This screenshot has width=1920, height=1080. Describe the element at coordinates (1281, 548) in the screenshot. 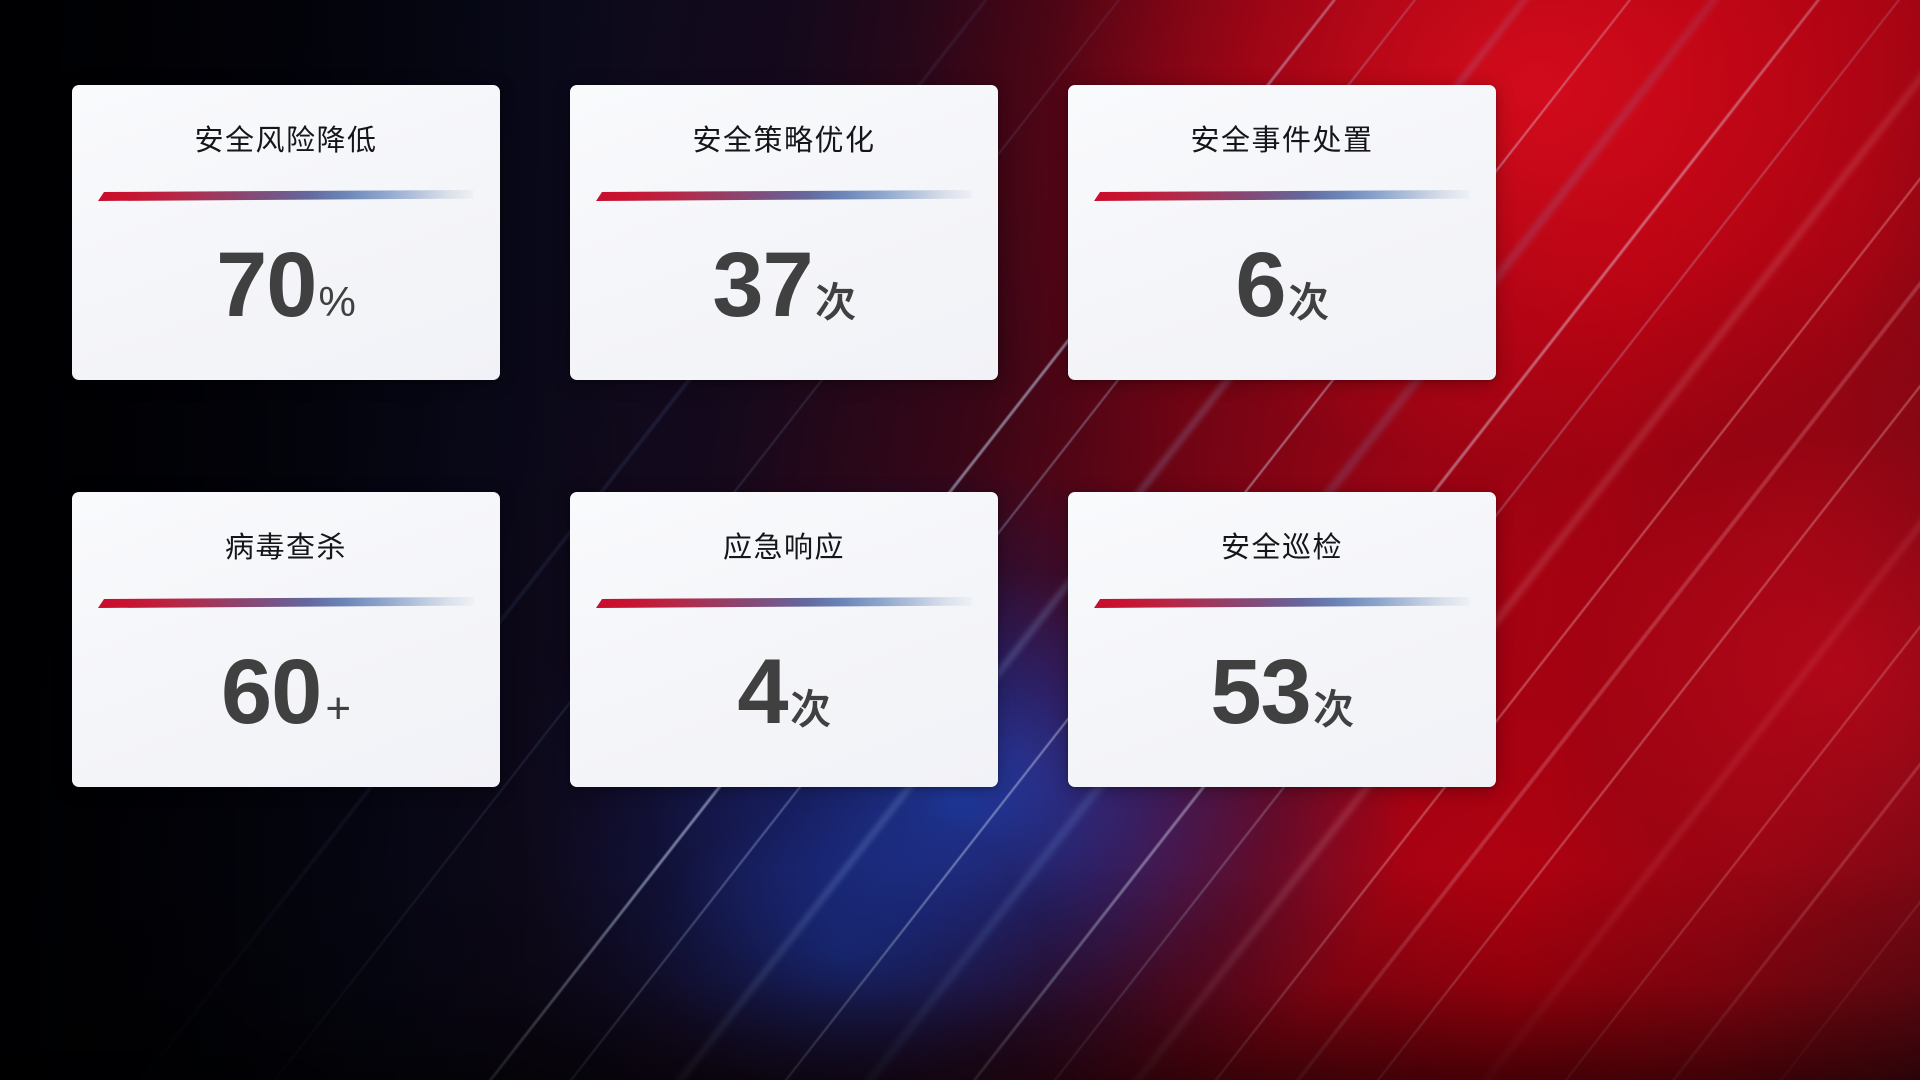

I see `metric-card-title: 安全巡检` at that location.